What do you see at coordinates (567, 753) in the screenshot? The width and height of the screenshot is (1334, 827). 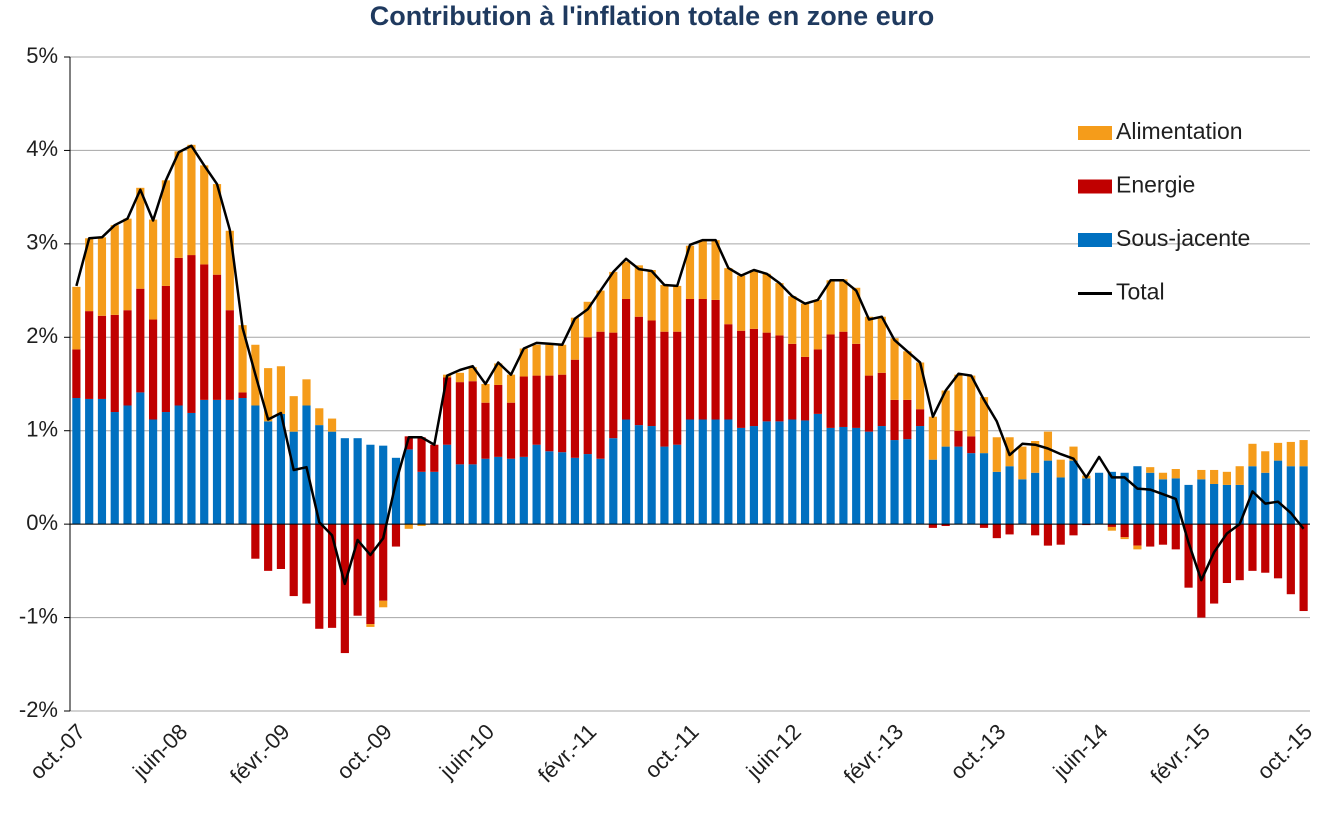 I see `x-tick-label: févr.-11` at bounding box center [567, 753].